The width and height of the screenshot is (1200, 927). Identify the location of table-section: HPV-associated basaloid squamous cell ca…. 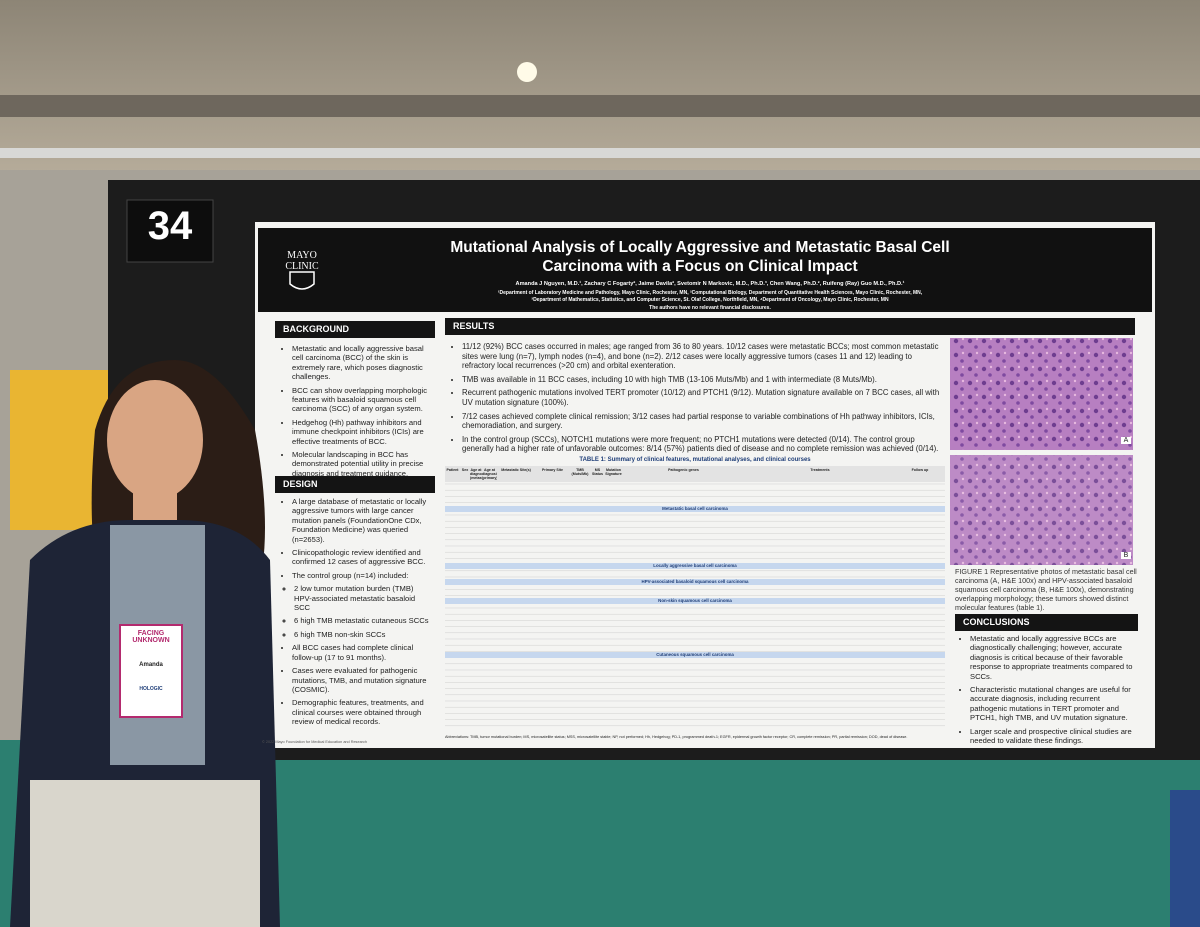
(695, 581).